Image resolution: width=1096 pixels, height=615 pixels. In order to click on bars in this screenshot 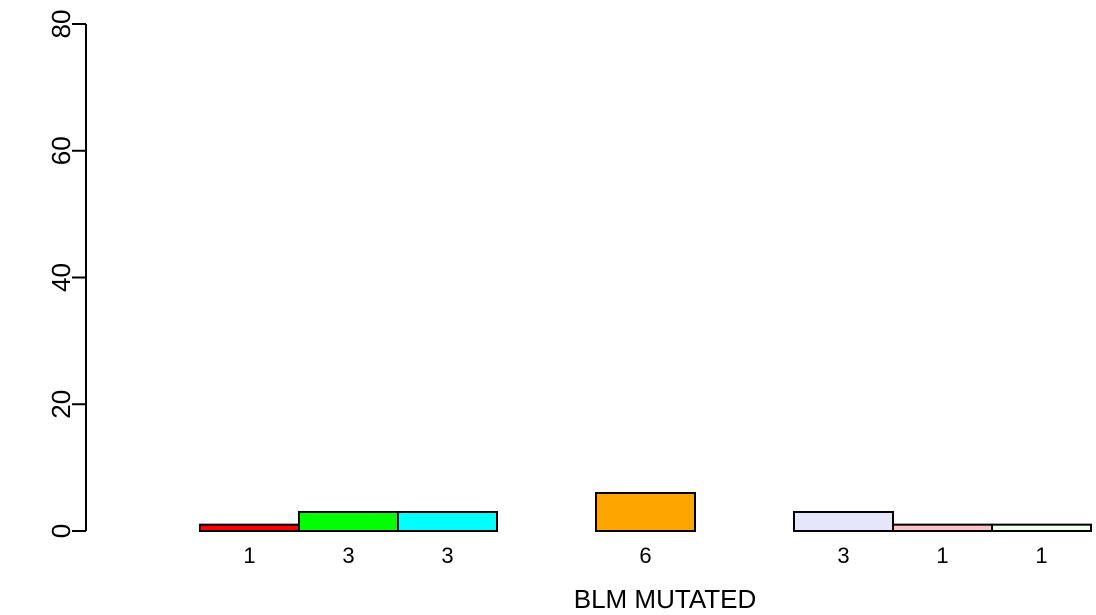, I will do `click(645, 512)`.